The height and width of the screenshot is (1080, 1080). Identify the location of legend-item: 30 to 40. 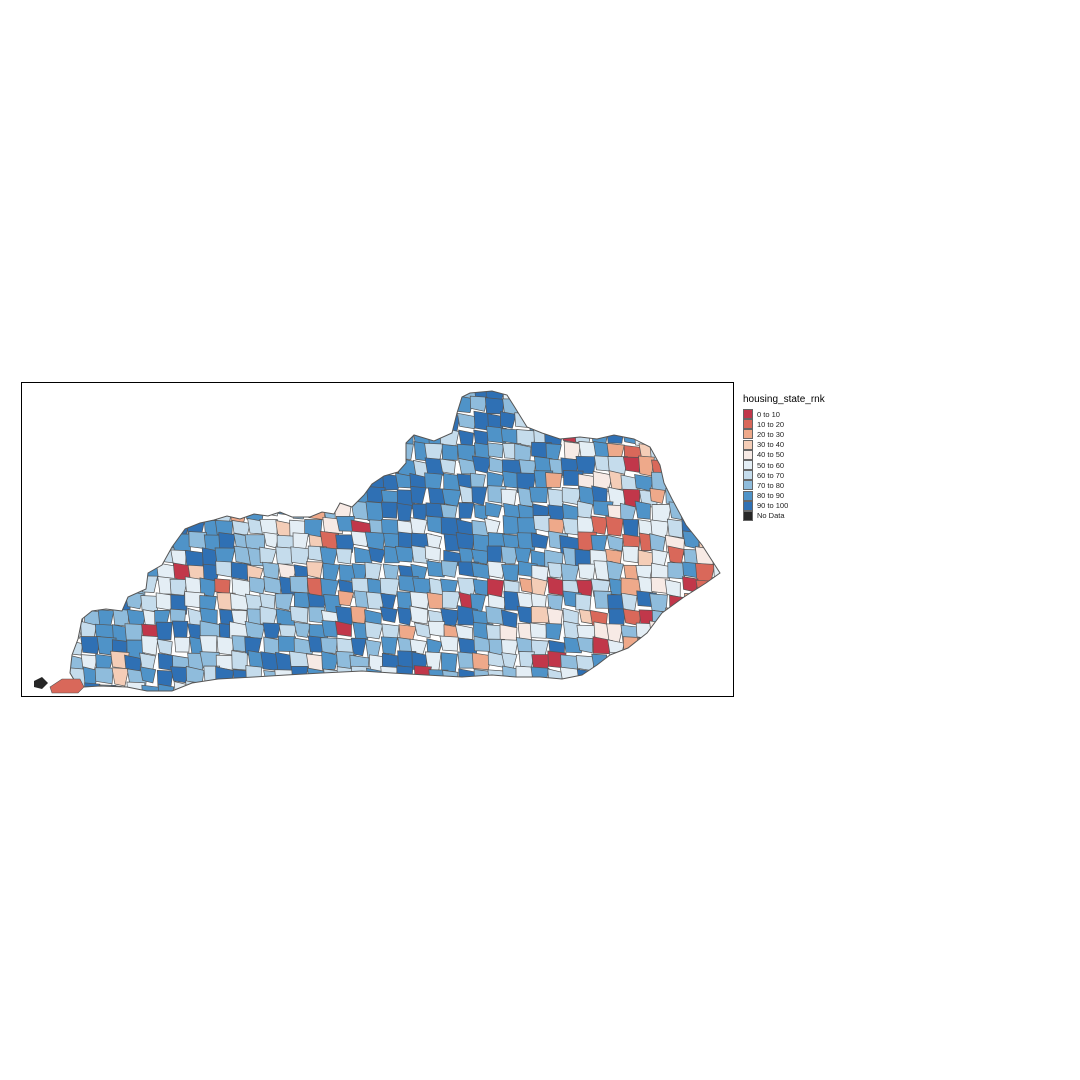
(784, 444).